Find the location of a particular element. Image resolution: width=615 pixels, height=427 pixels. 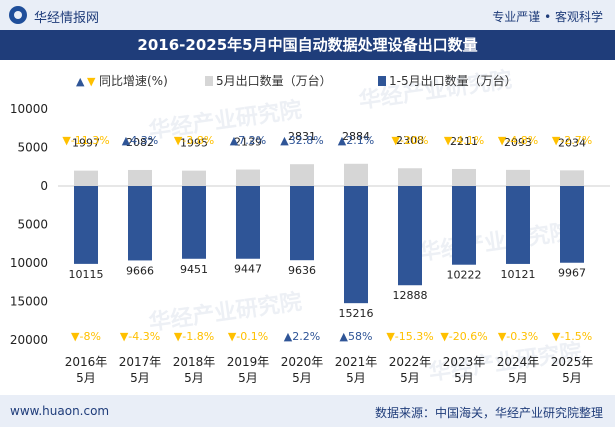

value-label-cumulative: 9967 is located at coordinates (572, 273).